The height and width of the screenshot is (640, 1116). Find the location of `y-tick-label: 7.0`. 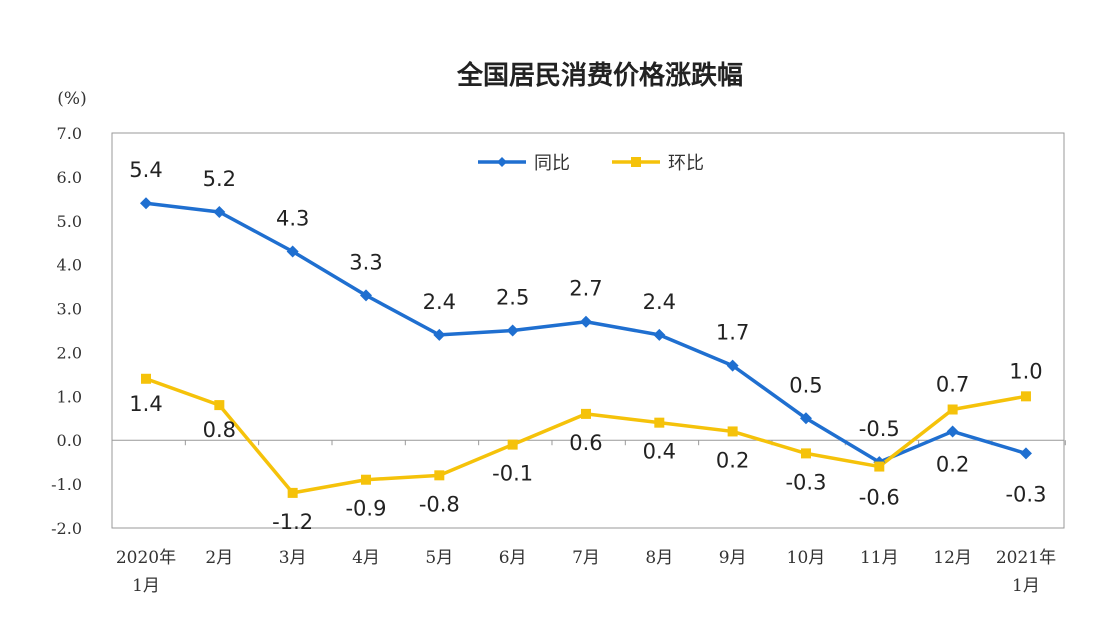

y-tick-label: 7.0 is located at coordinates (69, 133).